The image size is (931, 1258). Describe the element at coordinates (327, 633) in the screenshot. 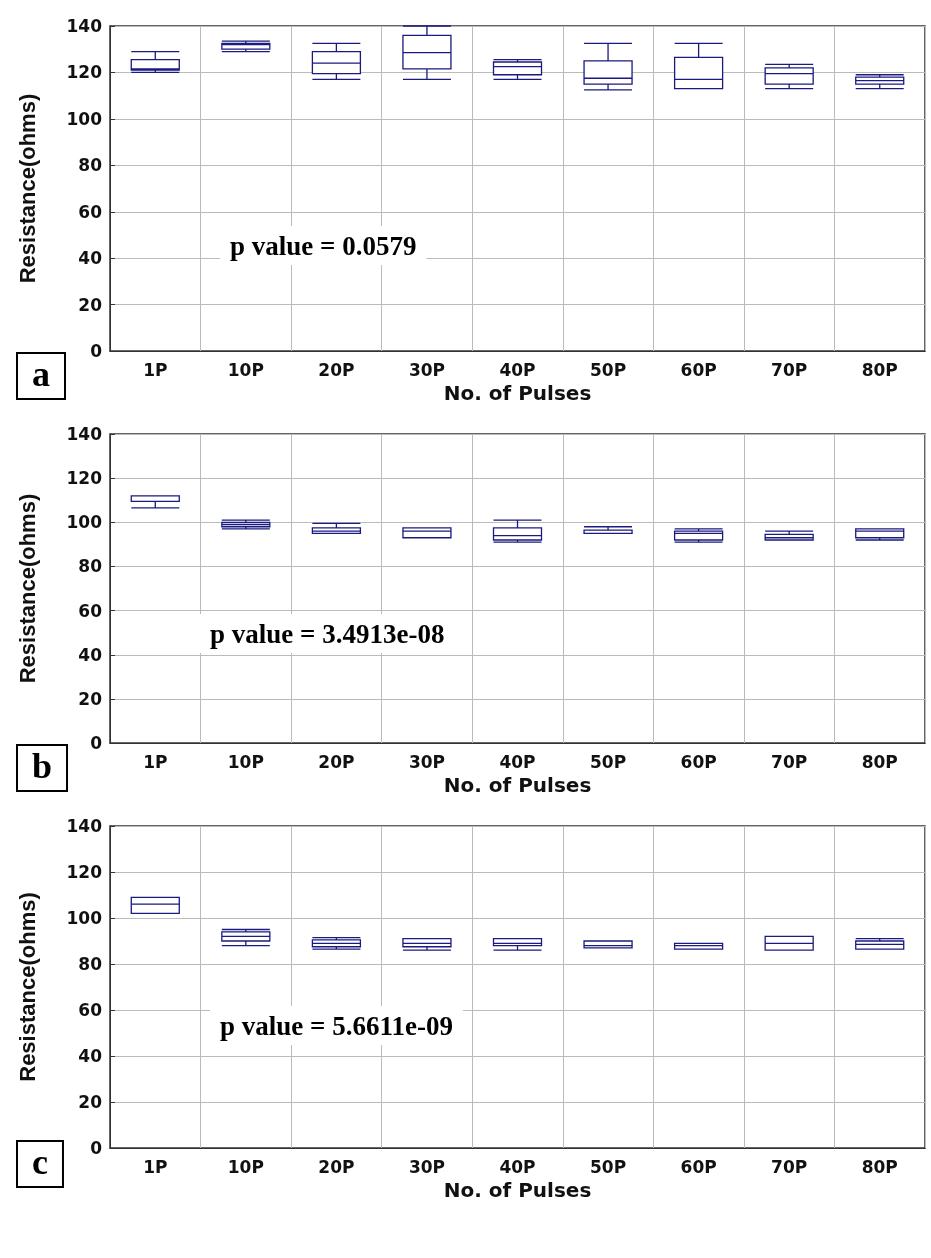

I see `annotation: p value = 3.4913e-08` at that location.